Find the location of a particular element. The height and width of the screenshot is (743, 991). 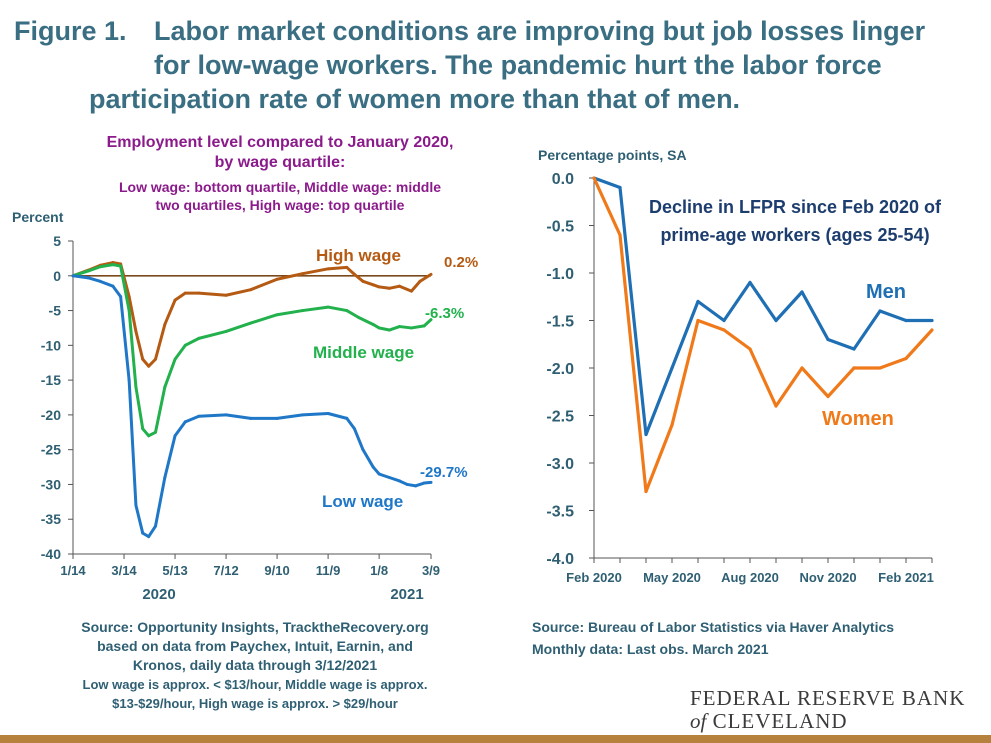

logo-line-2: of CLEVELAND is located at coordinates (769, 721).